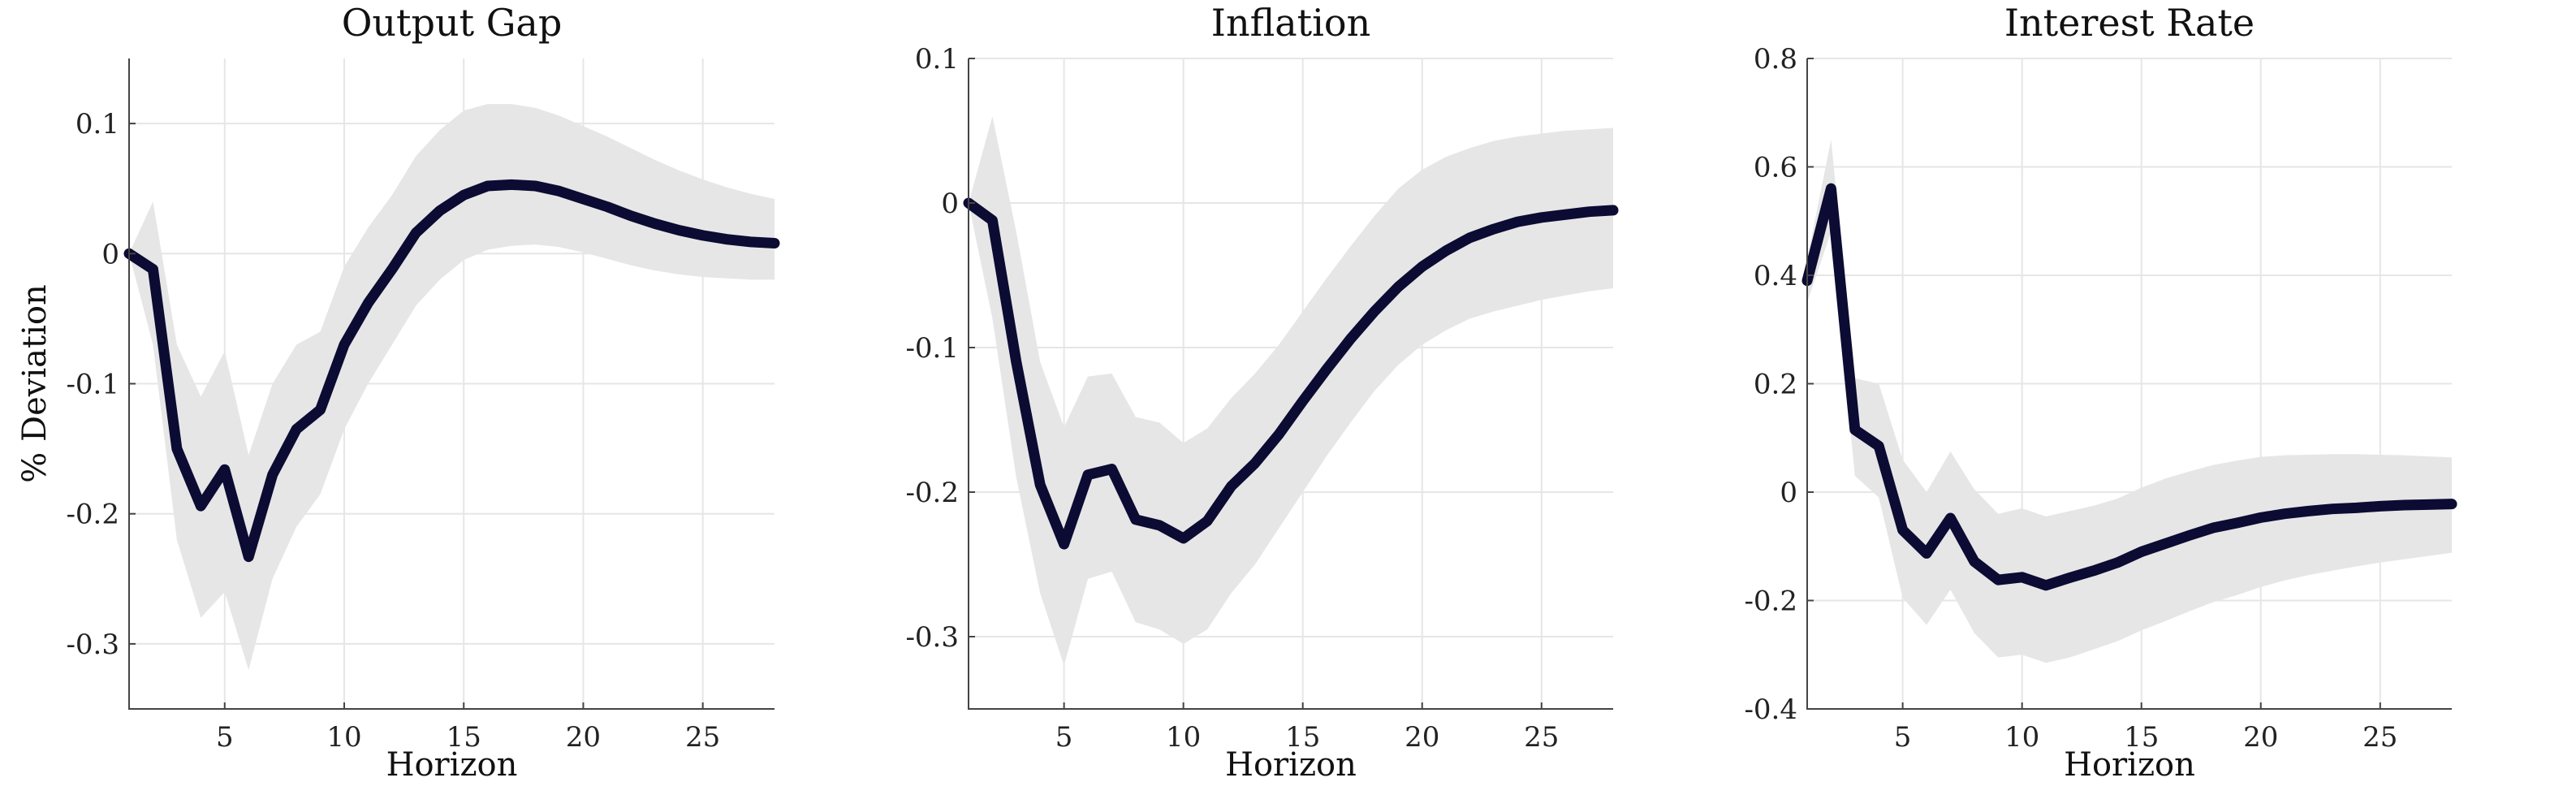 This screenshot has width=2576, height=795. What do you see at coordinates (1775, 59) in the screenshot?
I see `y-tick-label: 0.8` at bounding box center [1775, 59].